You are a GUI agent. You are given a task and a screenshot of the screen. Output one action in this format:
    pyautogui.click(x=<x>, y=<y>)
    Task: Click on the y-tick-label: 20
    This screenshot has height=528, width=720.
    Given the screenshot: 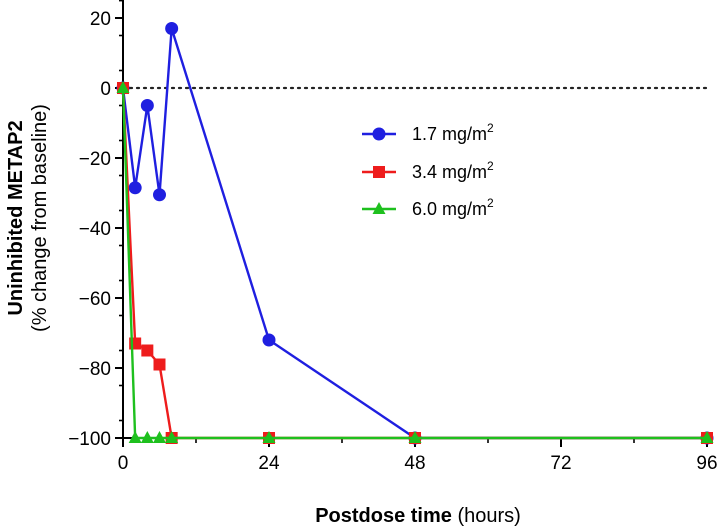 What is the action you would take?
    pyautogui.click(x=100, y=19)
    